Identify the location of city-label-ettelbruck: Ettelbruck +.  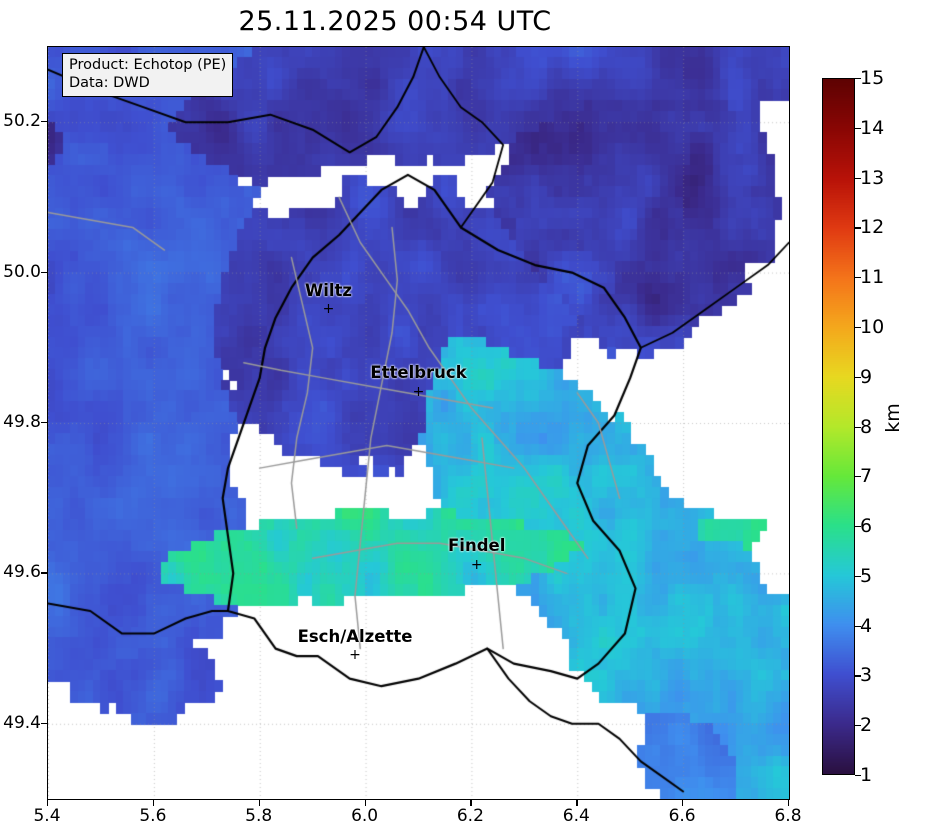
(418, 382).